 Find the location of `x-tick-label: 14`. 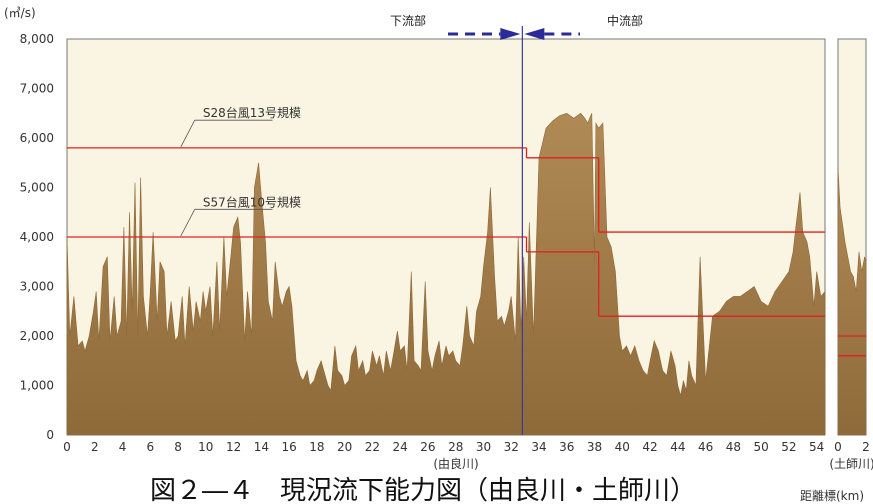

x-tick-label: 14 is located at coordinates (261, 447).